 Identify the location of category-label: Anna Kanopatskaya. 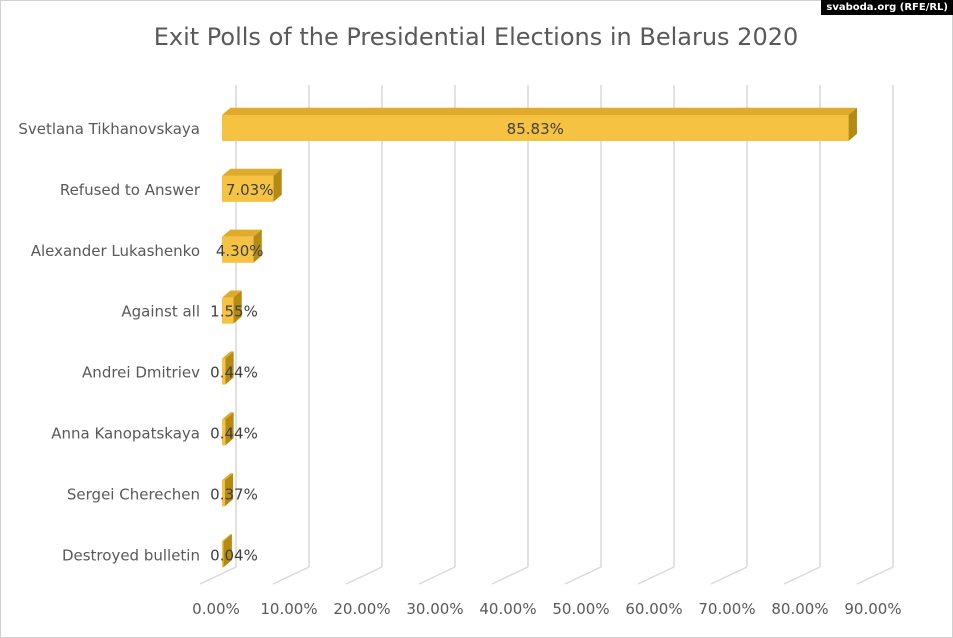
(125, 434).